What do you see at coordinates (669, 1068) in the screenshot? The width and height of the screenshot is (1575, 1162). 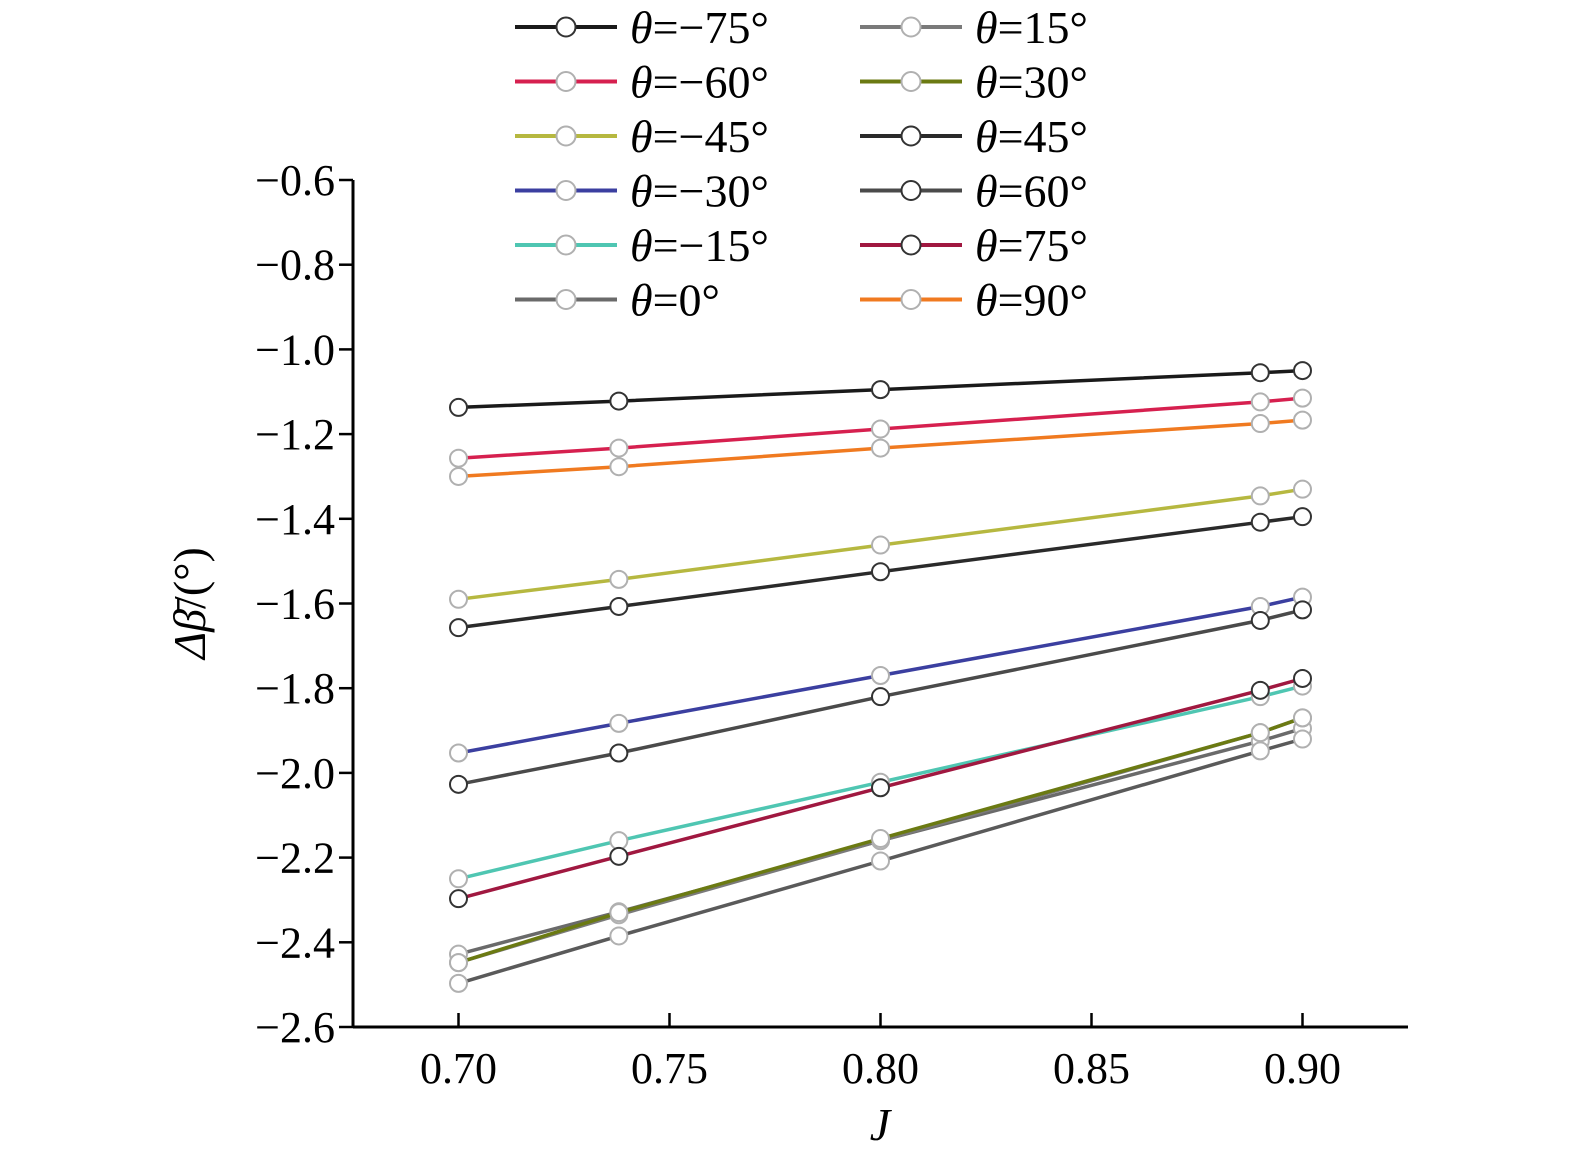 I see `x-tick-label: 0.75` at bounding box center [669, 1068].